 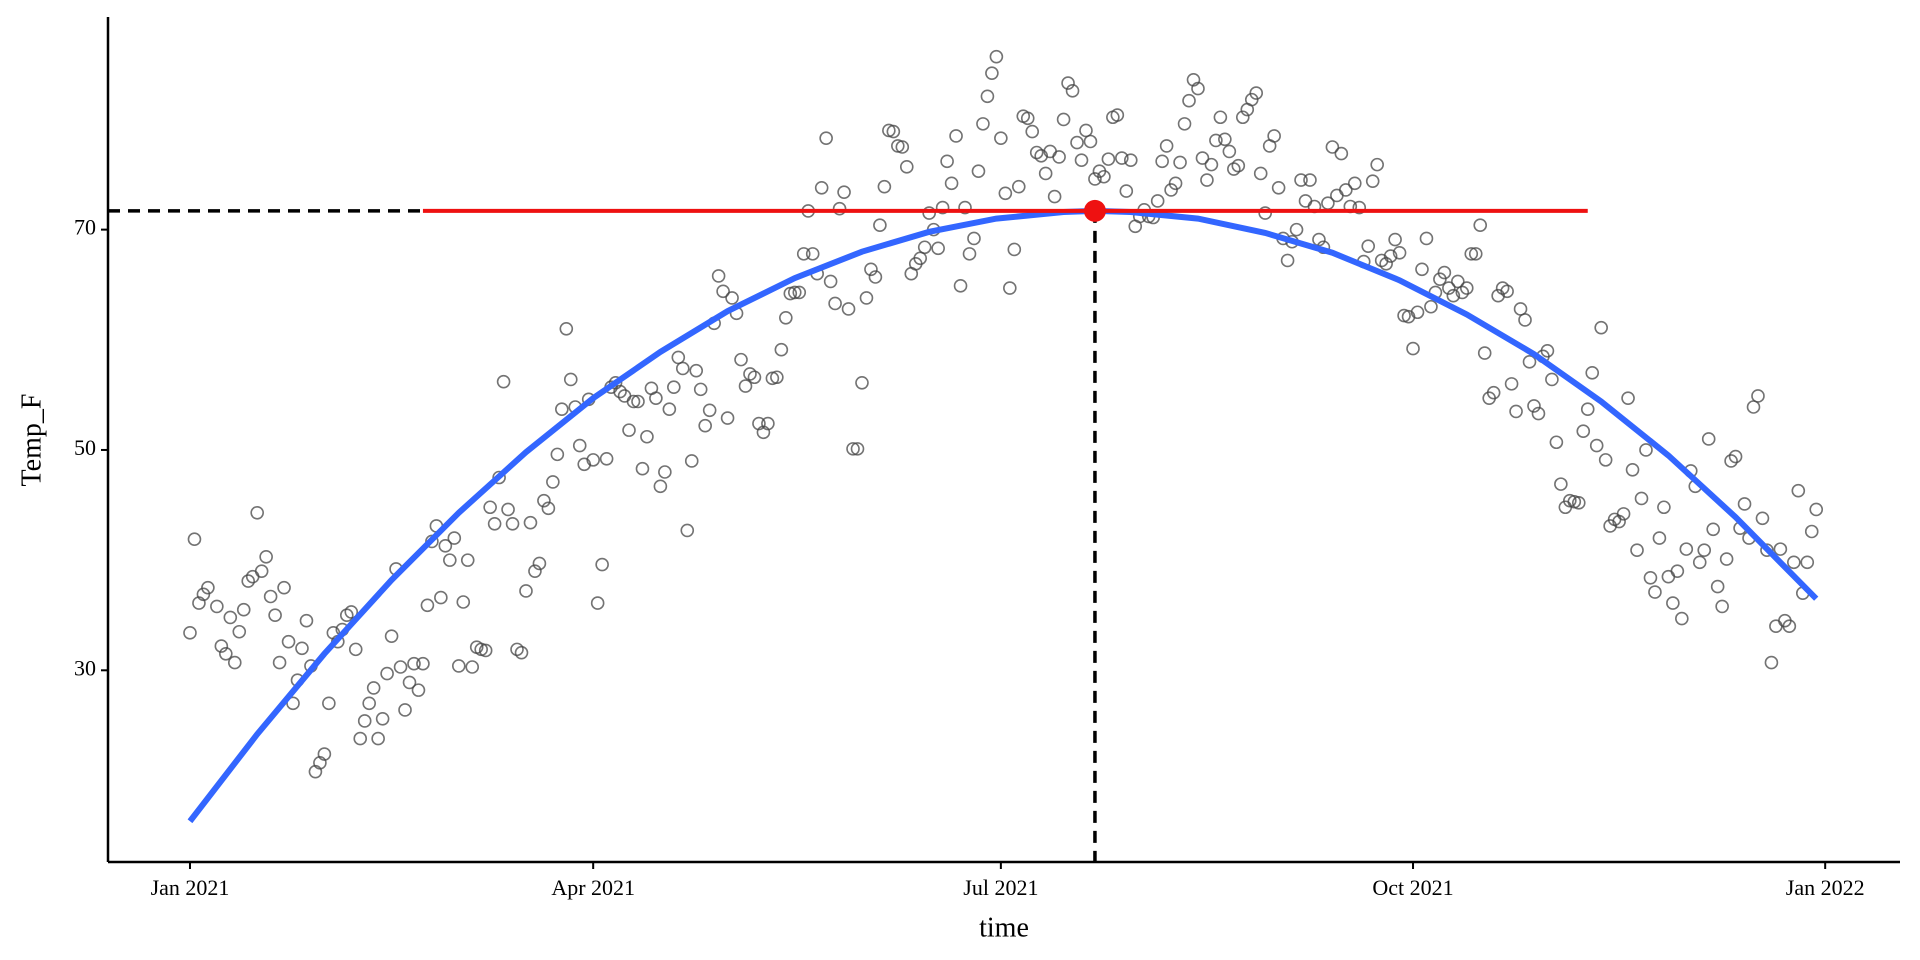 I want to click on y-tick-label: 30, so click(x=85, y=667).